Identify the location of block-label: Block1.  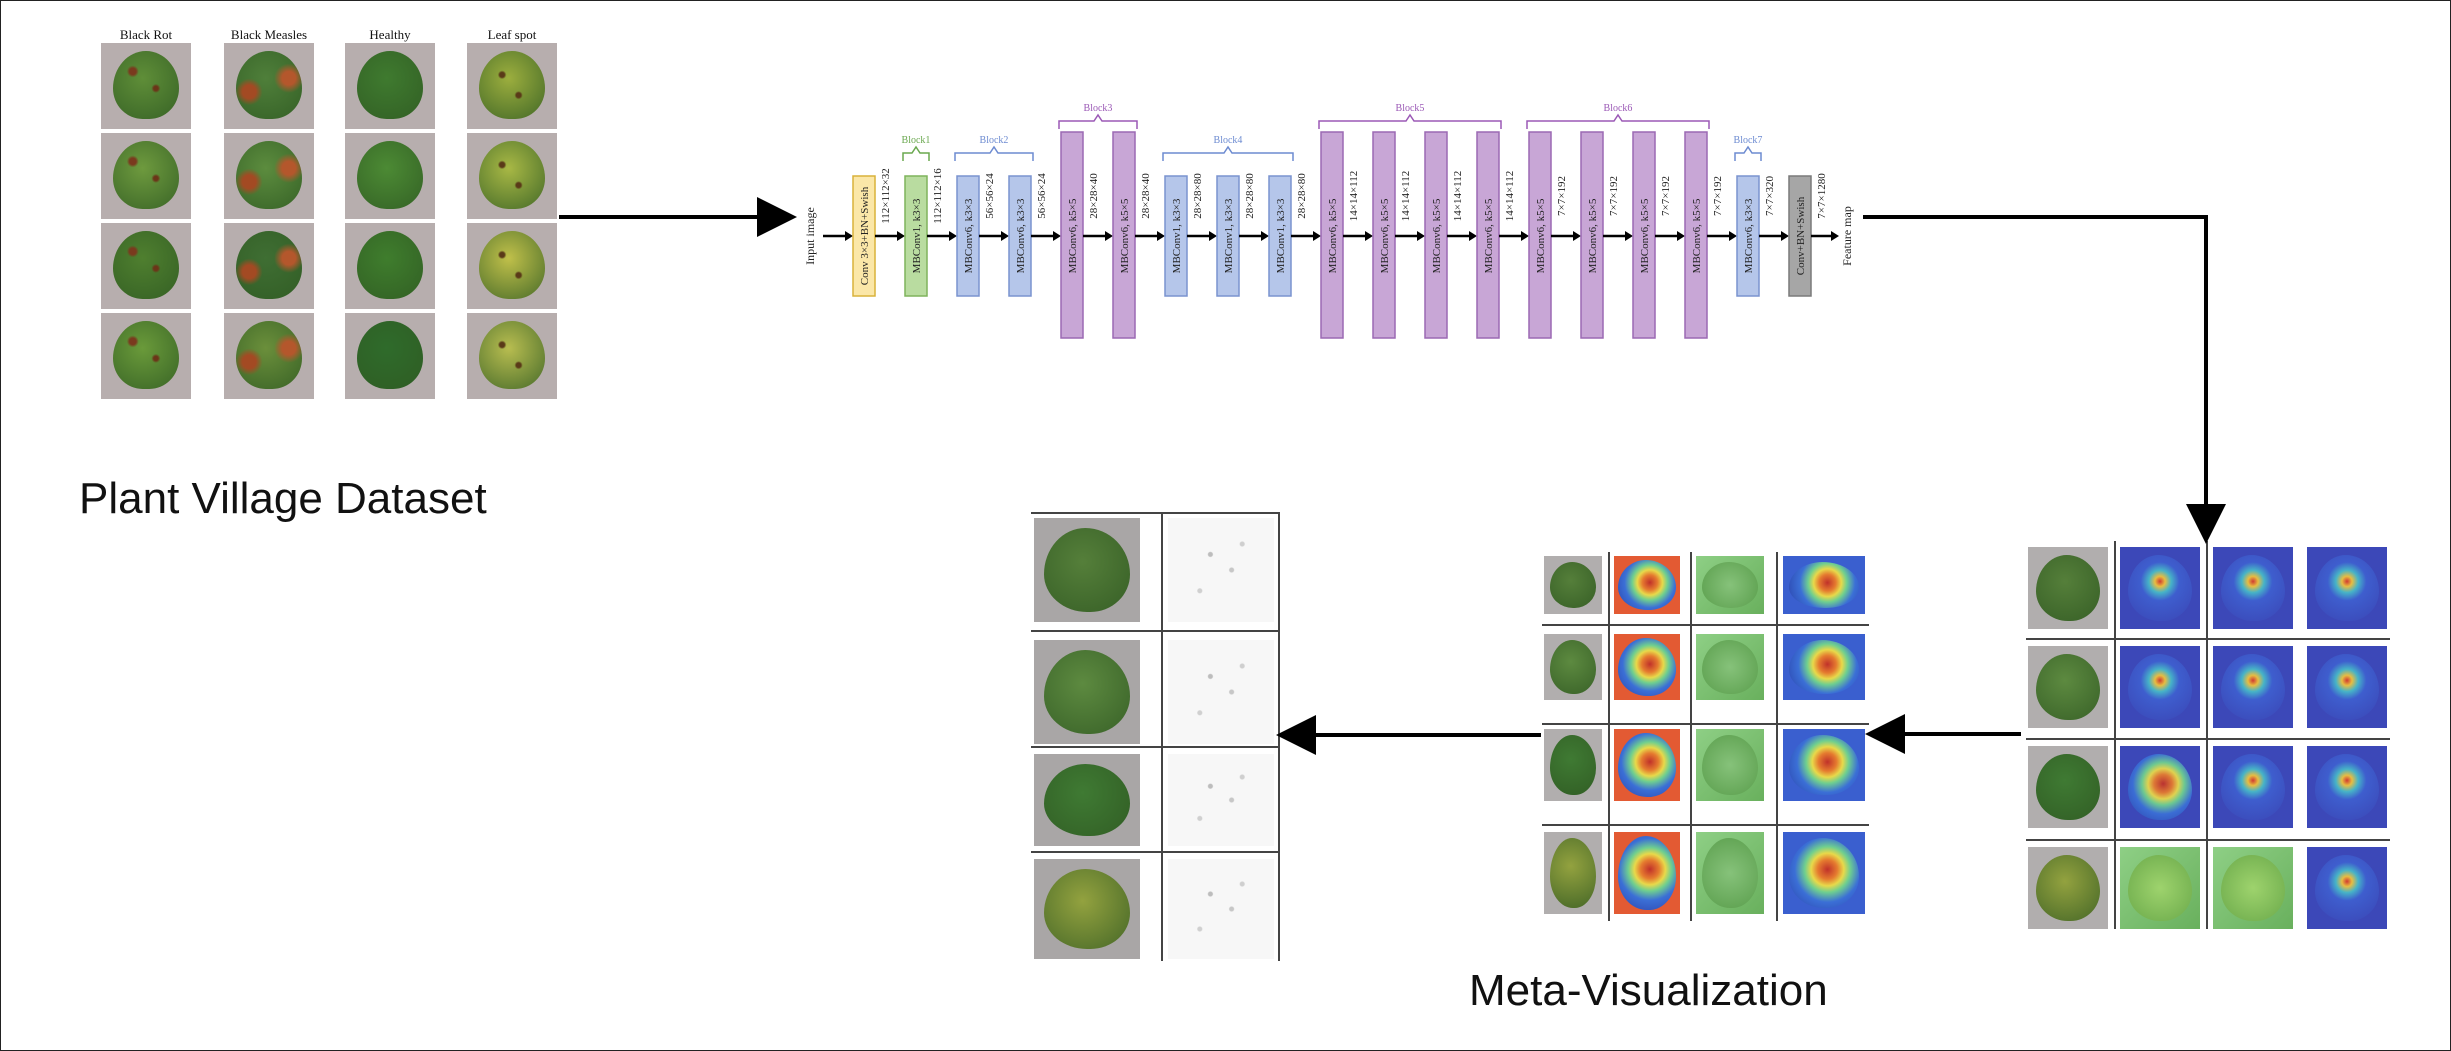
(916, 140).